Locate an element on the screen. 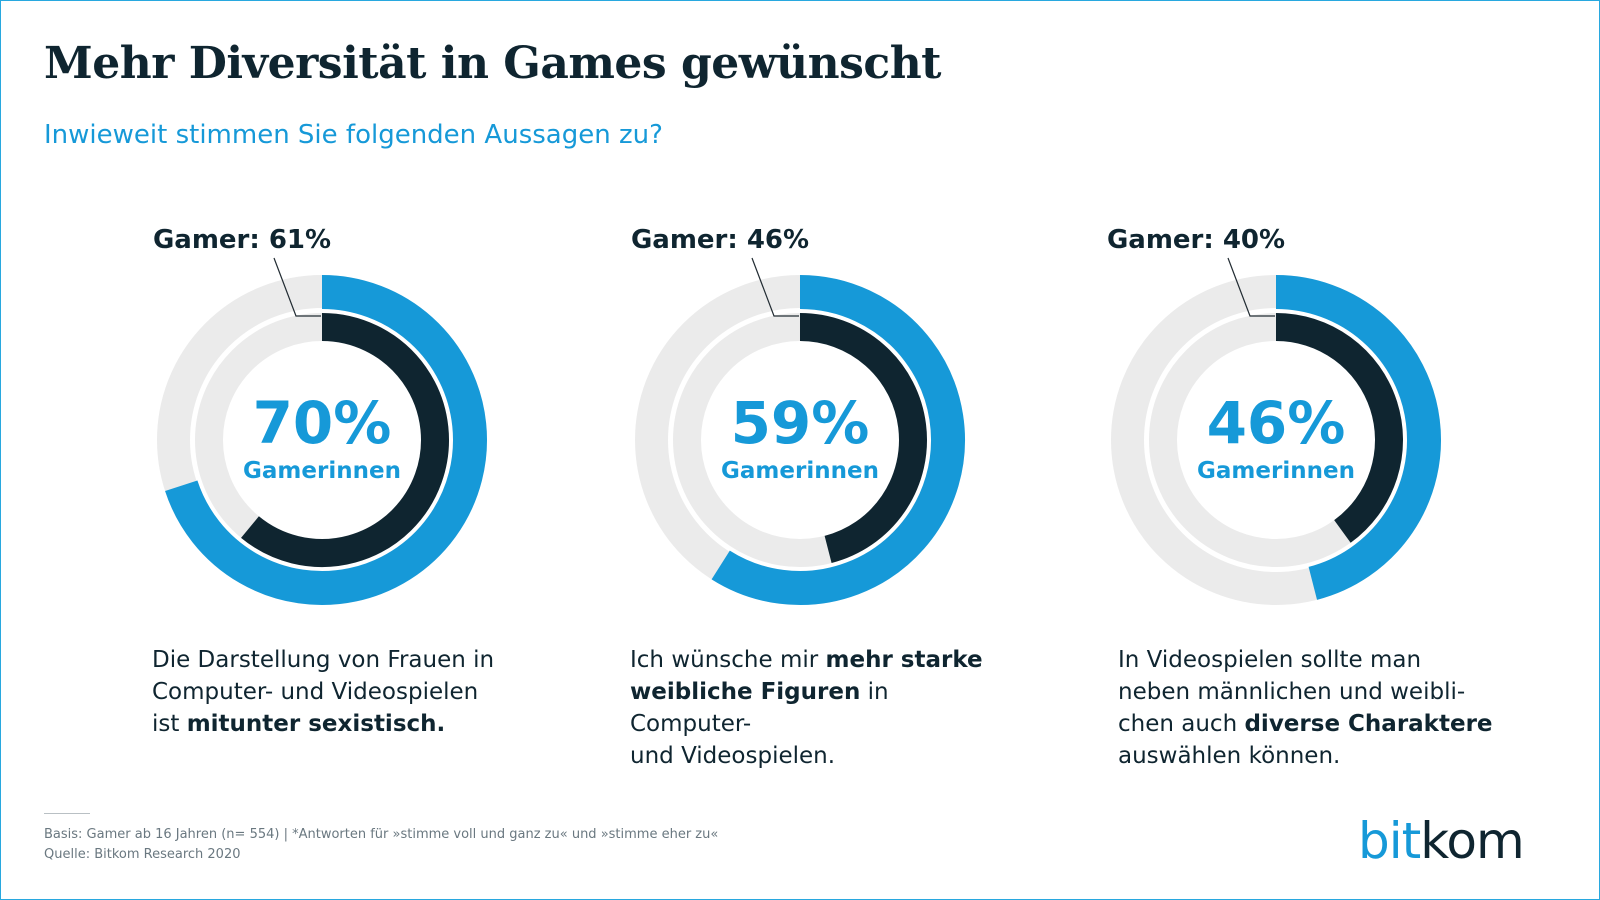 The height and width of the screenshot is (900, 1600). statement-1-line-1: Die Darstellung von Frauen in is located at coordinates (342, 660).